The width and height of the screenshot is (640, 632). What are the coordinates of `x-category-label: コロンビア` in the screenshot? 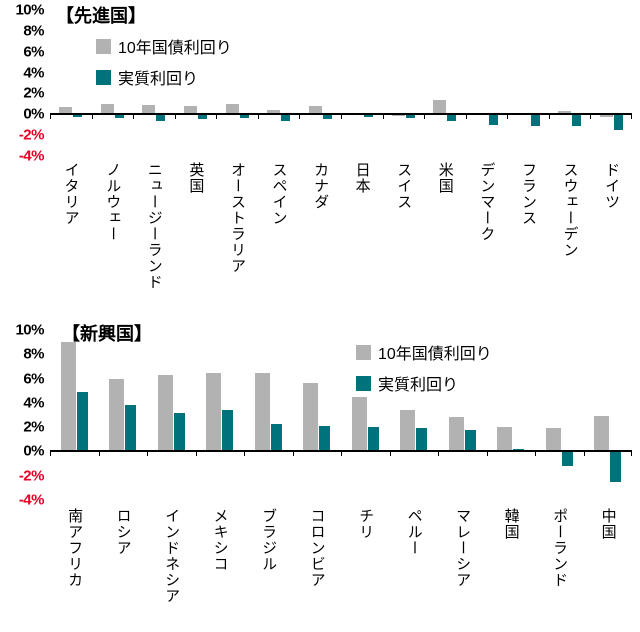 It's located at (317, 548).